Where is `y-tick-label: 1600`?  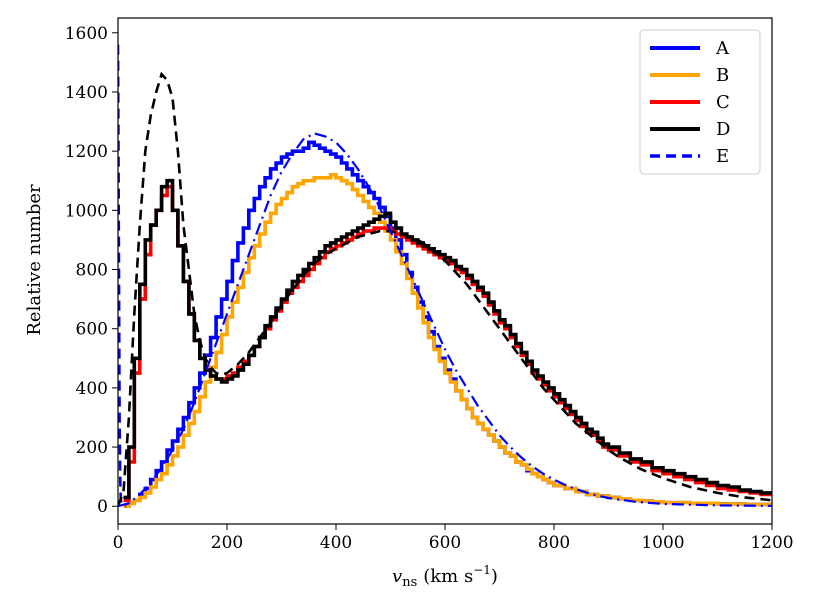
y-tick-label: 1600 is located at coordinates (86, 34).